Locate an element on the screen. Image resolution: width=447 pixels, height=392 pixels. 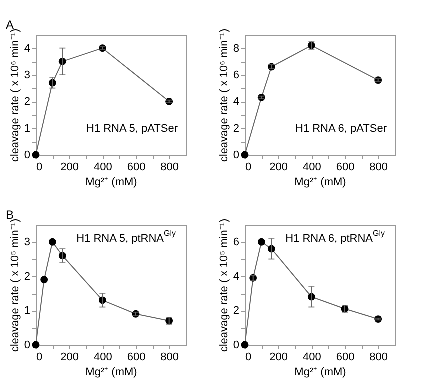
annotation: H1 RNA 6, pATSer is located at coordinates (342, 129).